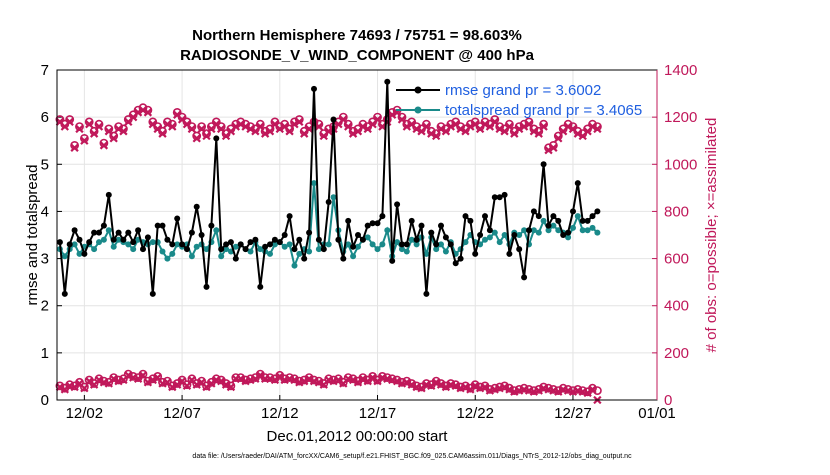 The image size is (830, 475). I want to click on y-tick-label: 2, so click(45, 306).